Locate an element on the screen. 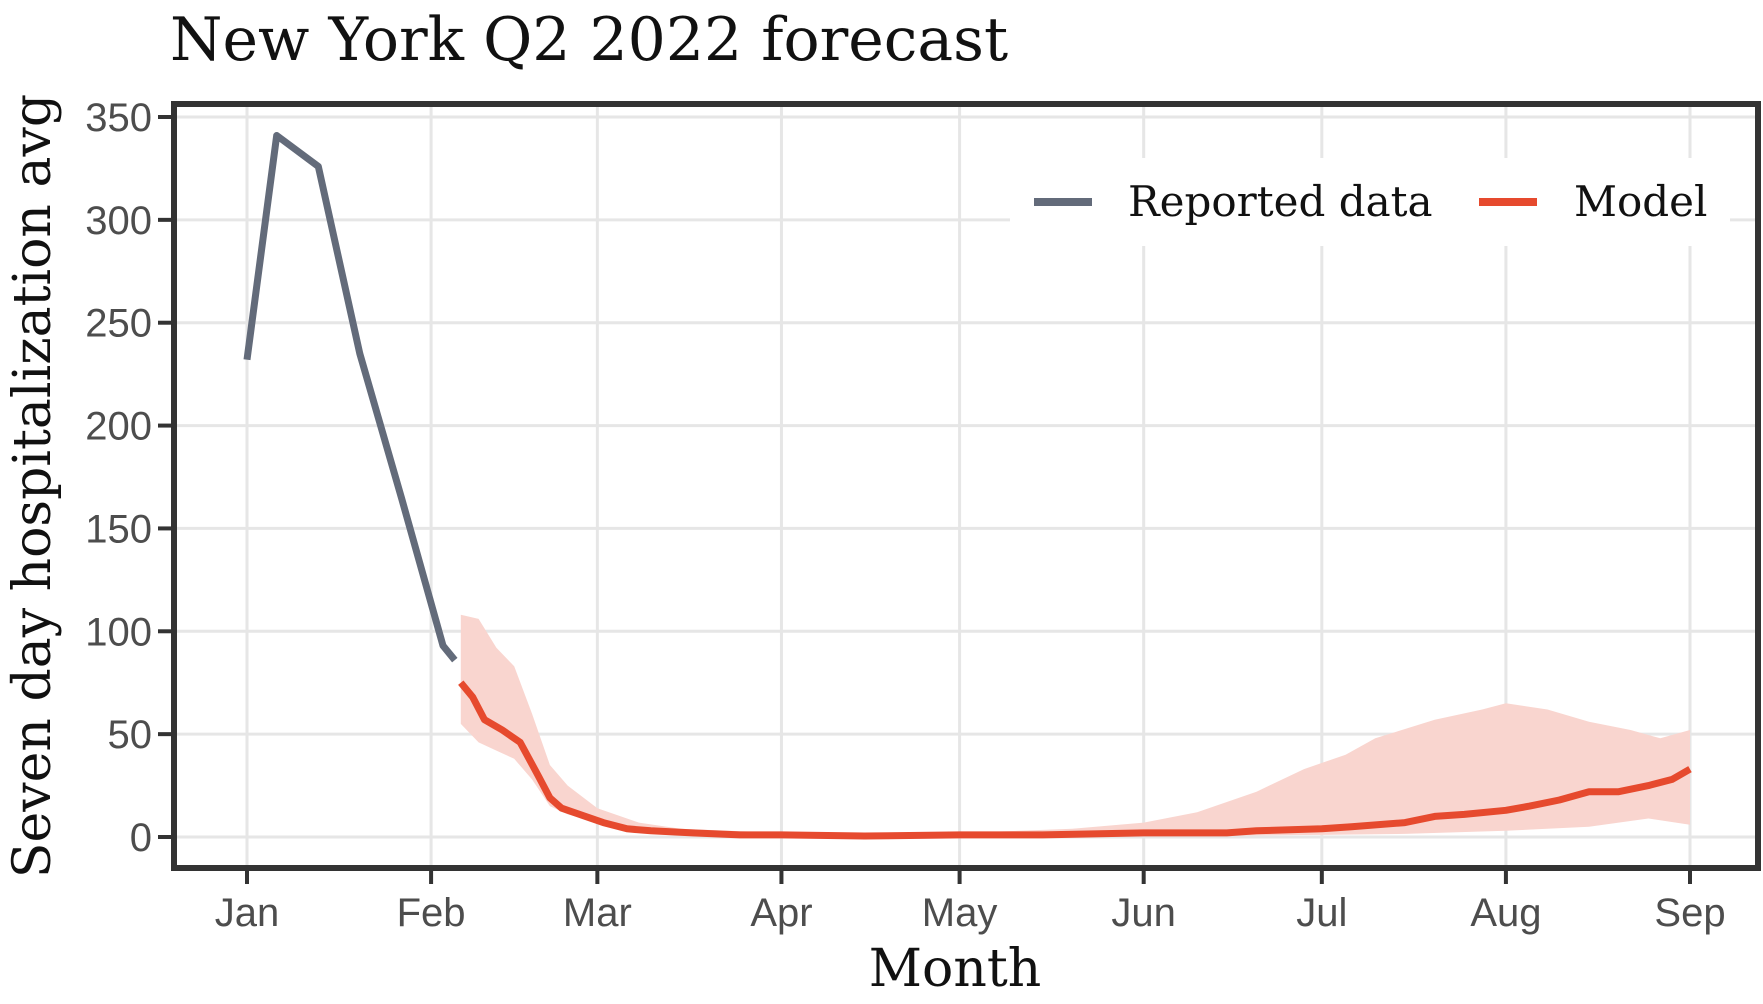  y-tick-label: 150 is located at coordinates (118, 529).